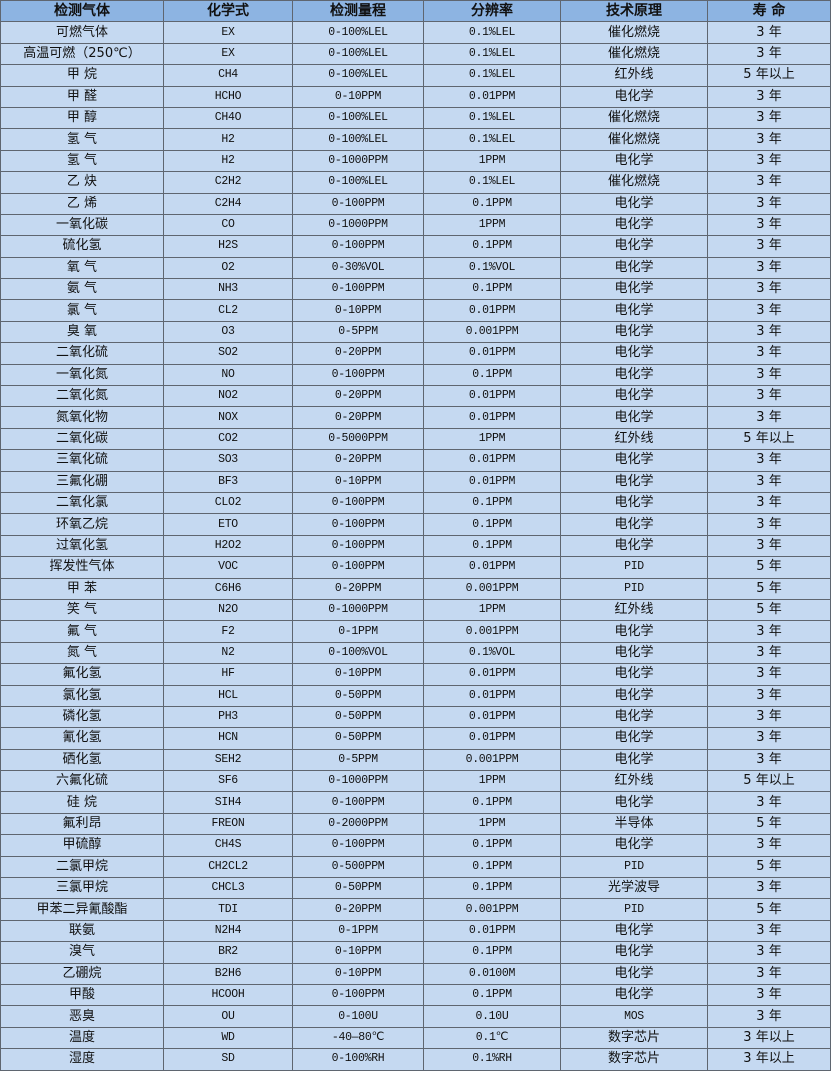 Image resolution: width=831 pixels, height=1075 pixels. I want to click on gas-name-cell: 三氟化硼, so click(82, 481).